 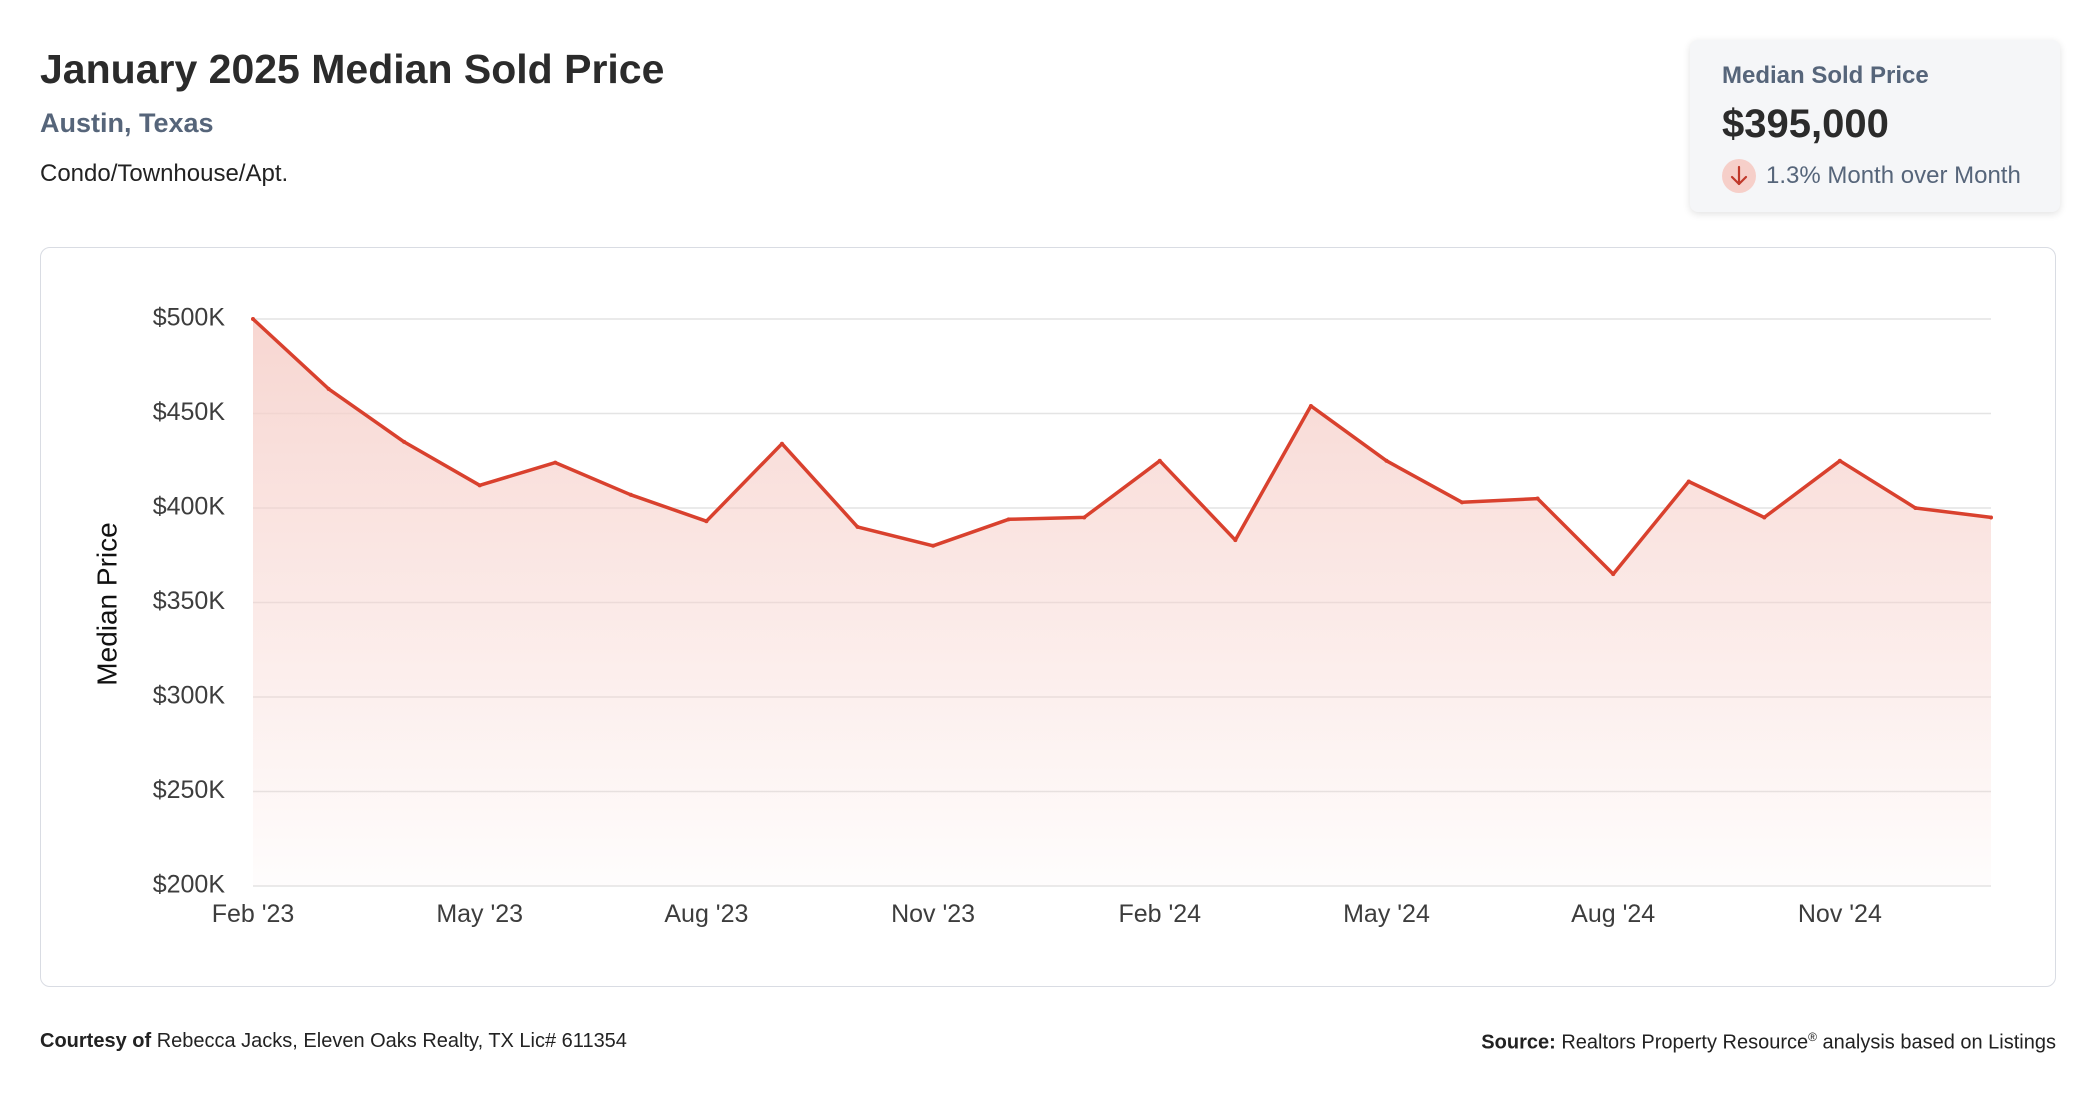 I want to click on y-tick-label: $400K, so click(x=189, y=507).